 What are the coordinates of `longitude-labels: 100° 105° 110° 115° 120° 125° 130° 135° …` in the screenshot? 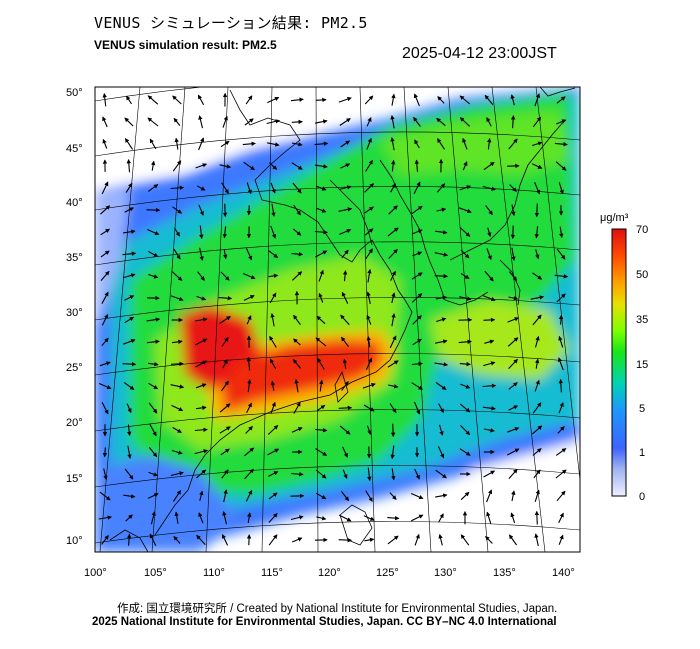 It's located at (329, 573).